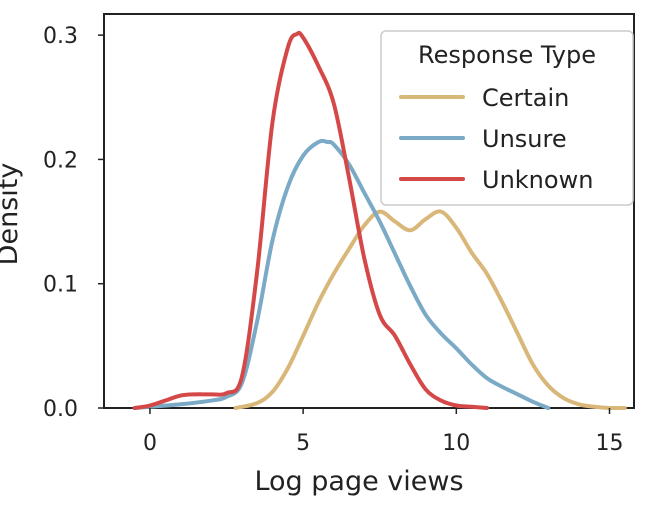 This screenshot has width=660, height=505. What do you see at coordinates (12, 214) in the screenshot?
I see `y-axis-label: Density` at bounding box center [12, 214].